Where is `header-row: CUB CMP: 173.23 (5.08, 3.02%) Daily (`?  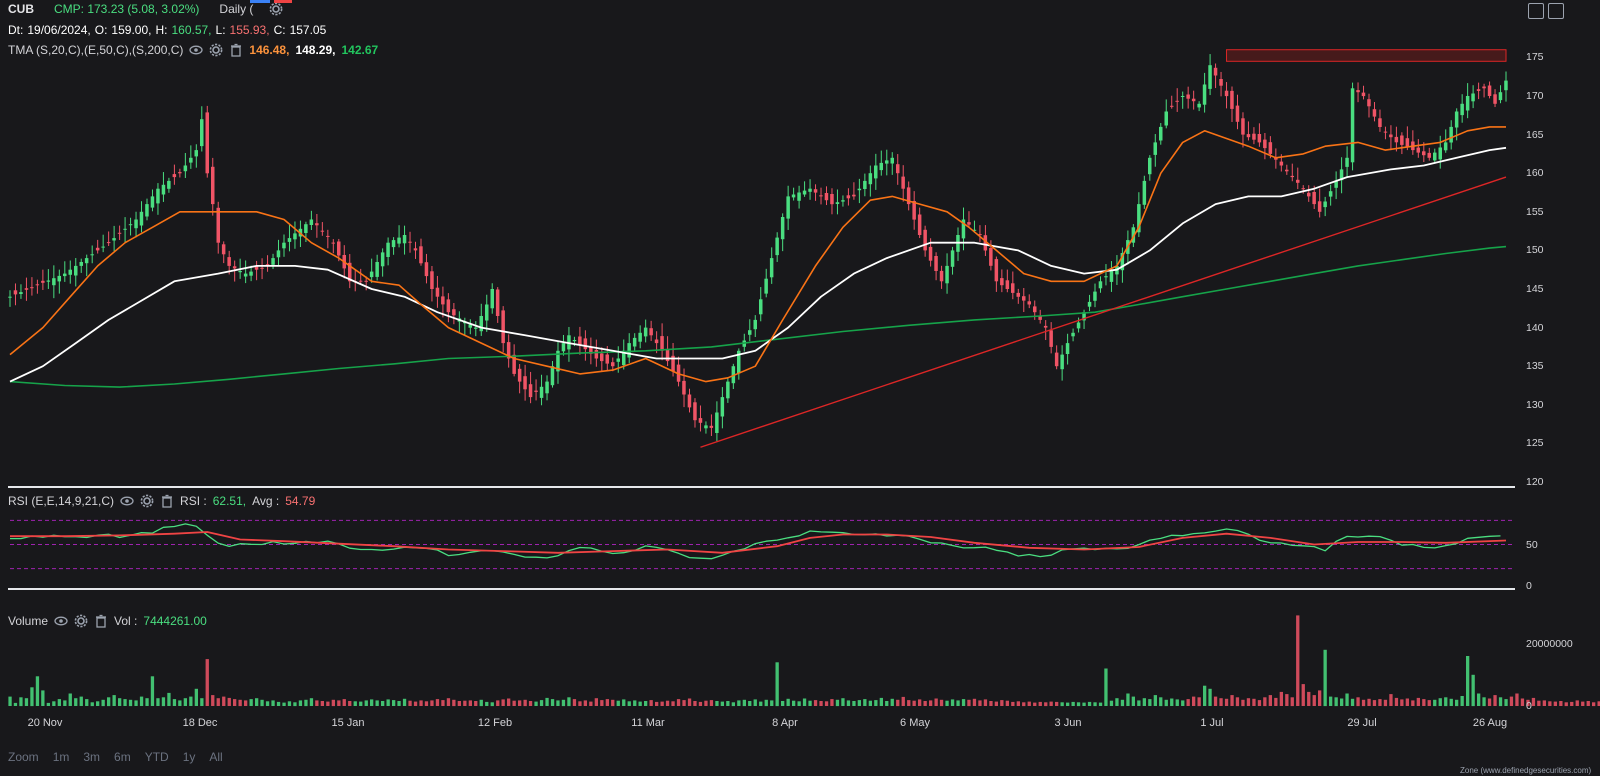
header-row: CUB CMP: 173.23 (5.08, 3.02%) Daily ( is located at coordinates (145, 9).